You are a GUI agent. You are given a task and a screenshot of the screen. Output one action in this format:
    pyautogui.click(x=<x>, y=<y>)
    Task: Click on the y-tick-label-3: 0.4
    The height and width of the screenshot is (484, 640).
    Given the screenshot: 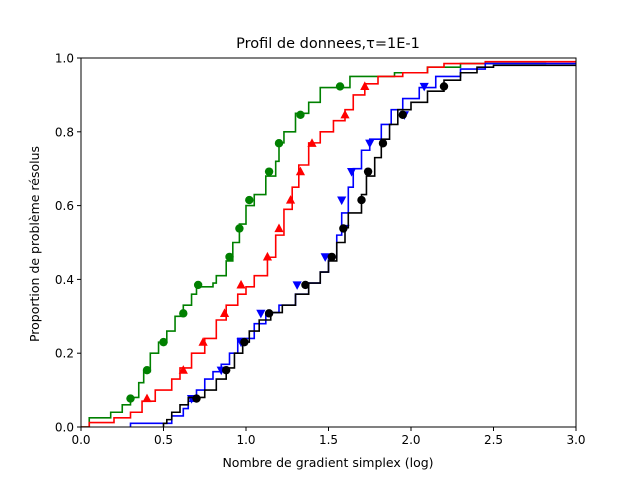 What is the action you would take?
    pyautogui.click(x=64, y=280)
    